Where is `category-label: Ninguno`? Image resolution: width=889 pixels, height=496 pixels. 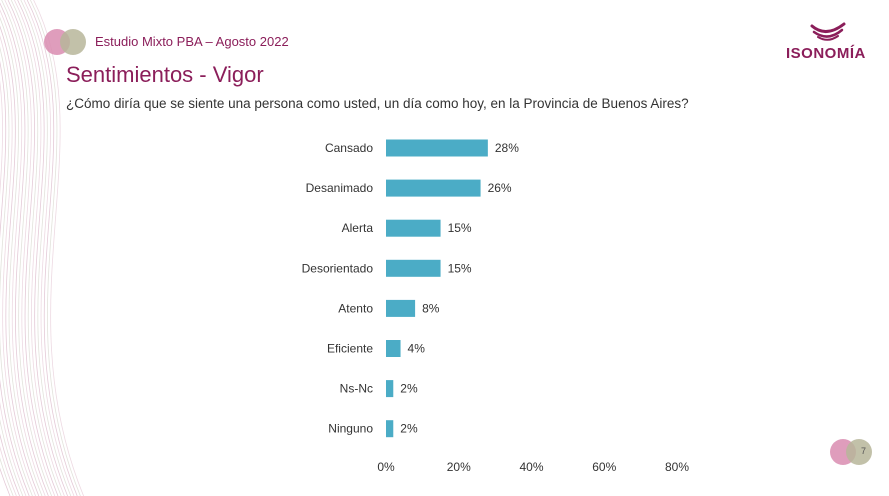 category-label: Ninguno is located at coordinates (350, 429).